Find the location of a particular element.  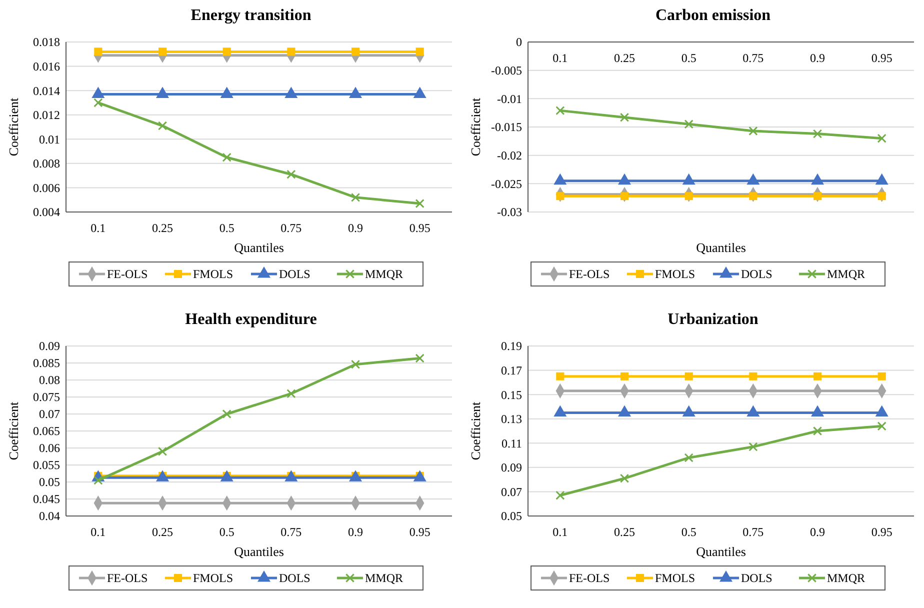

y-tick-label: 0.06 is located at coordinates (49, 448).